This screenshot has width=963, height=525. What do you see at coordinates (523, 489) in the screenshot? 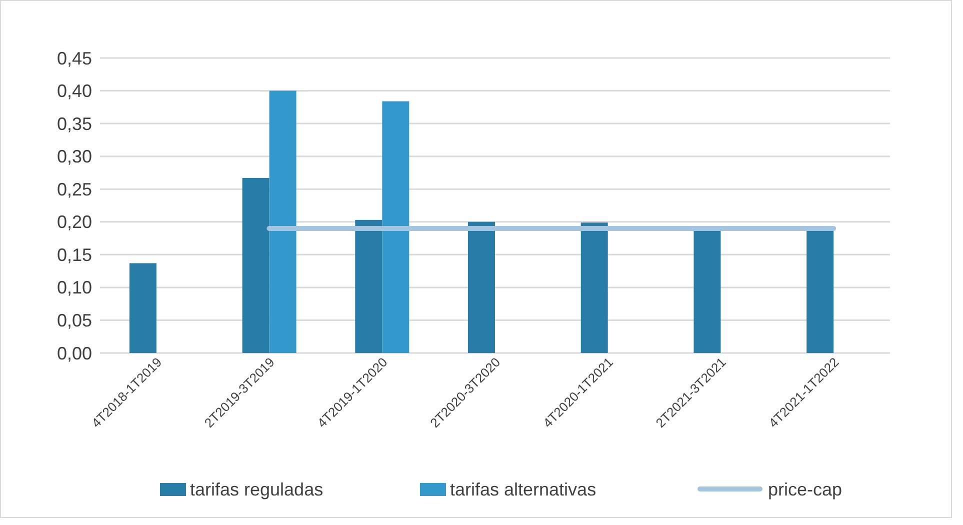
I see `legend-label: tarifas alternativas` at bounding box center [523, 489].